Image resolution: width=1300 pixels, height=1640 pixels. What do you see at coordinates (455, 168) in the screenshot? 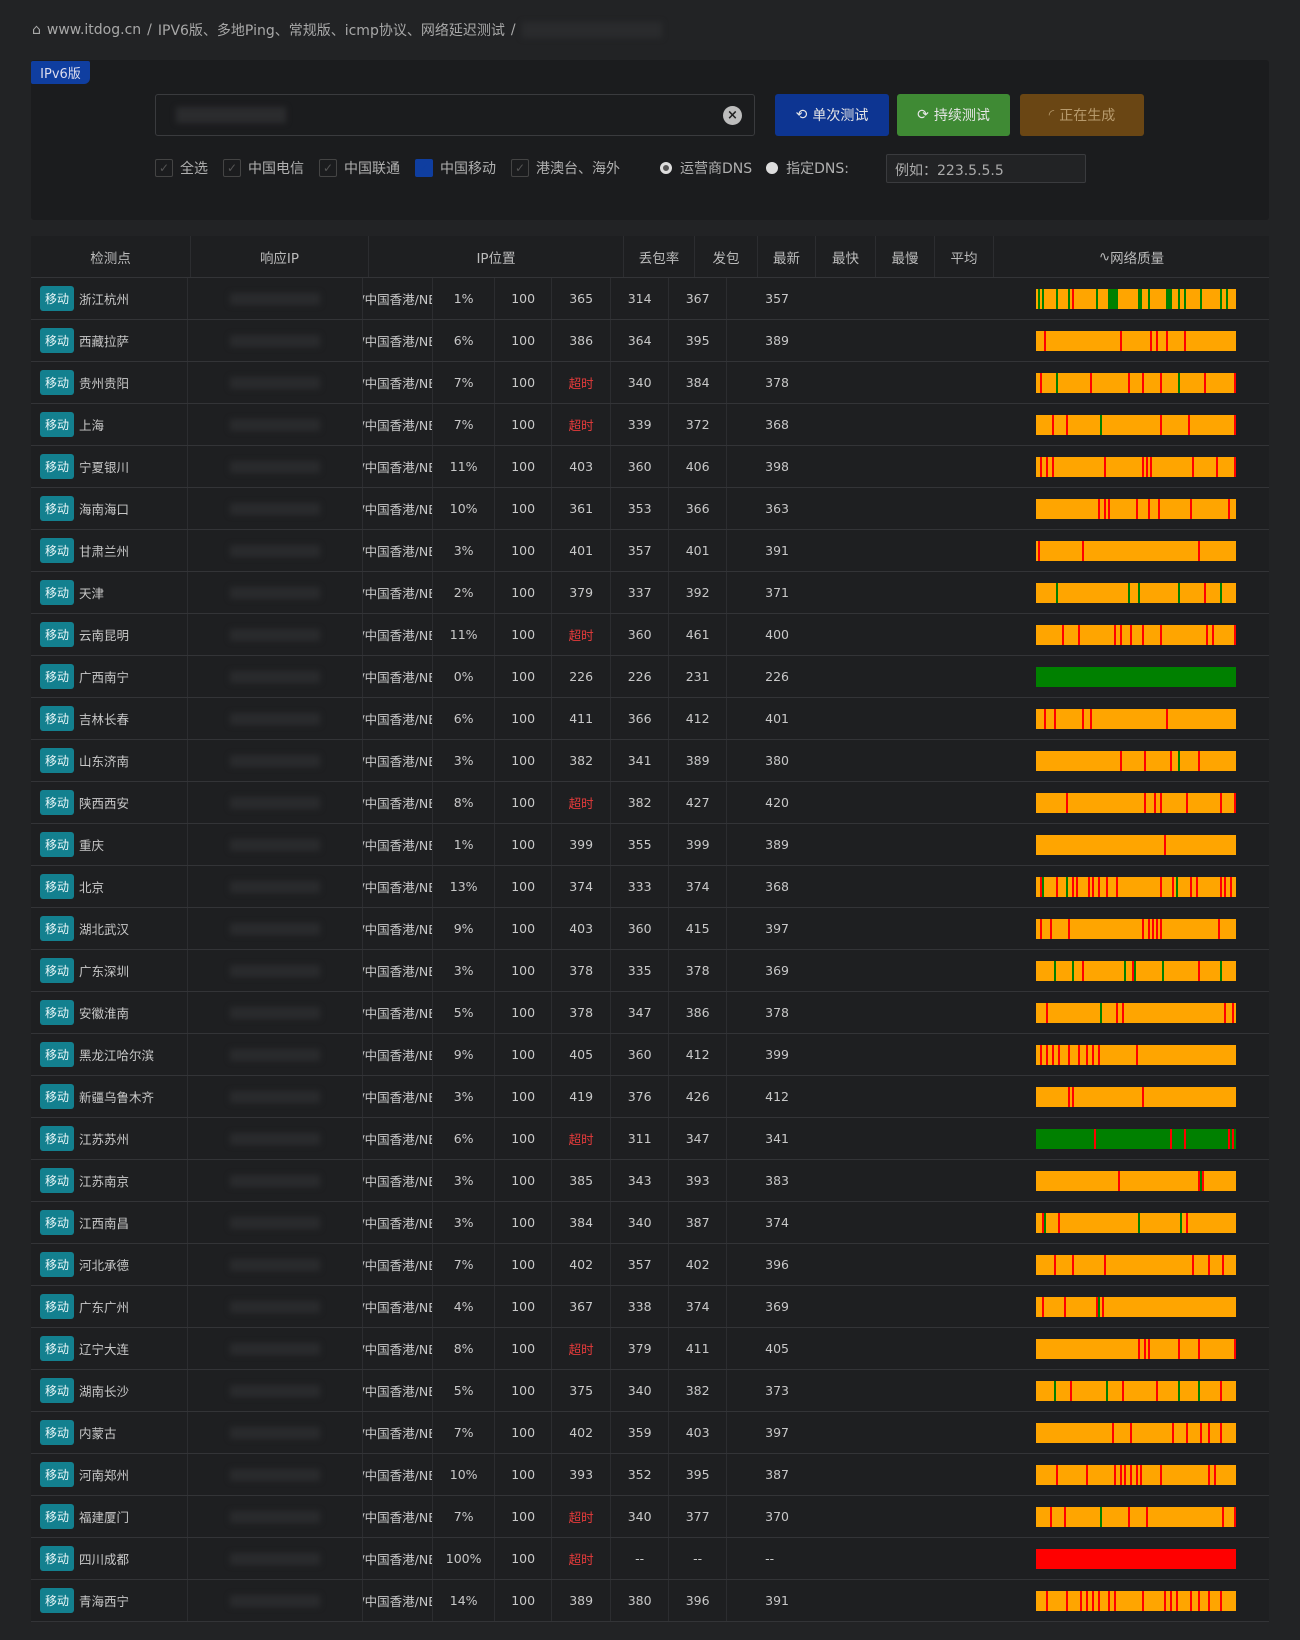
I see `checkbox-mobile: ✓ 中国移动` at bounding box center [455, 168].